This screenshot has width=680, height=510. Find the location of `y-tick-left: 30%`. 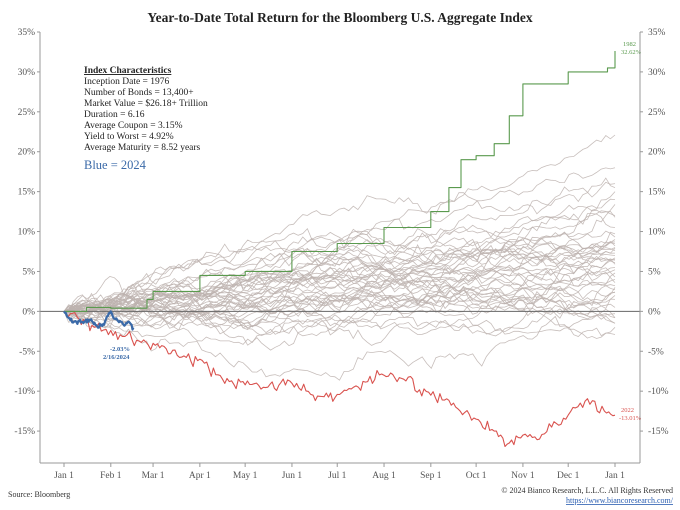

y-tick-left: 30% is located at coordinates (27, 73).